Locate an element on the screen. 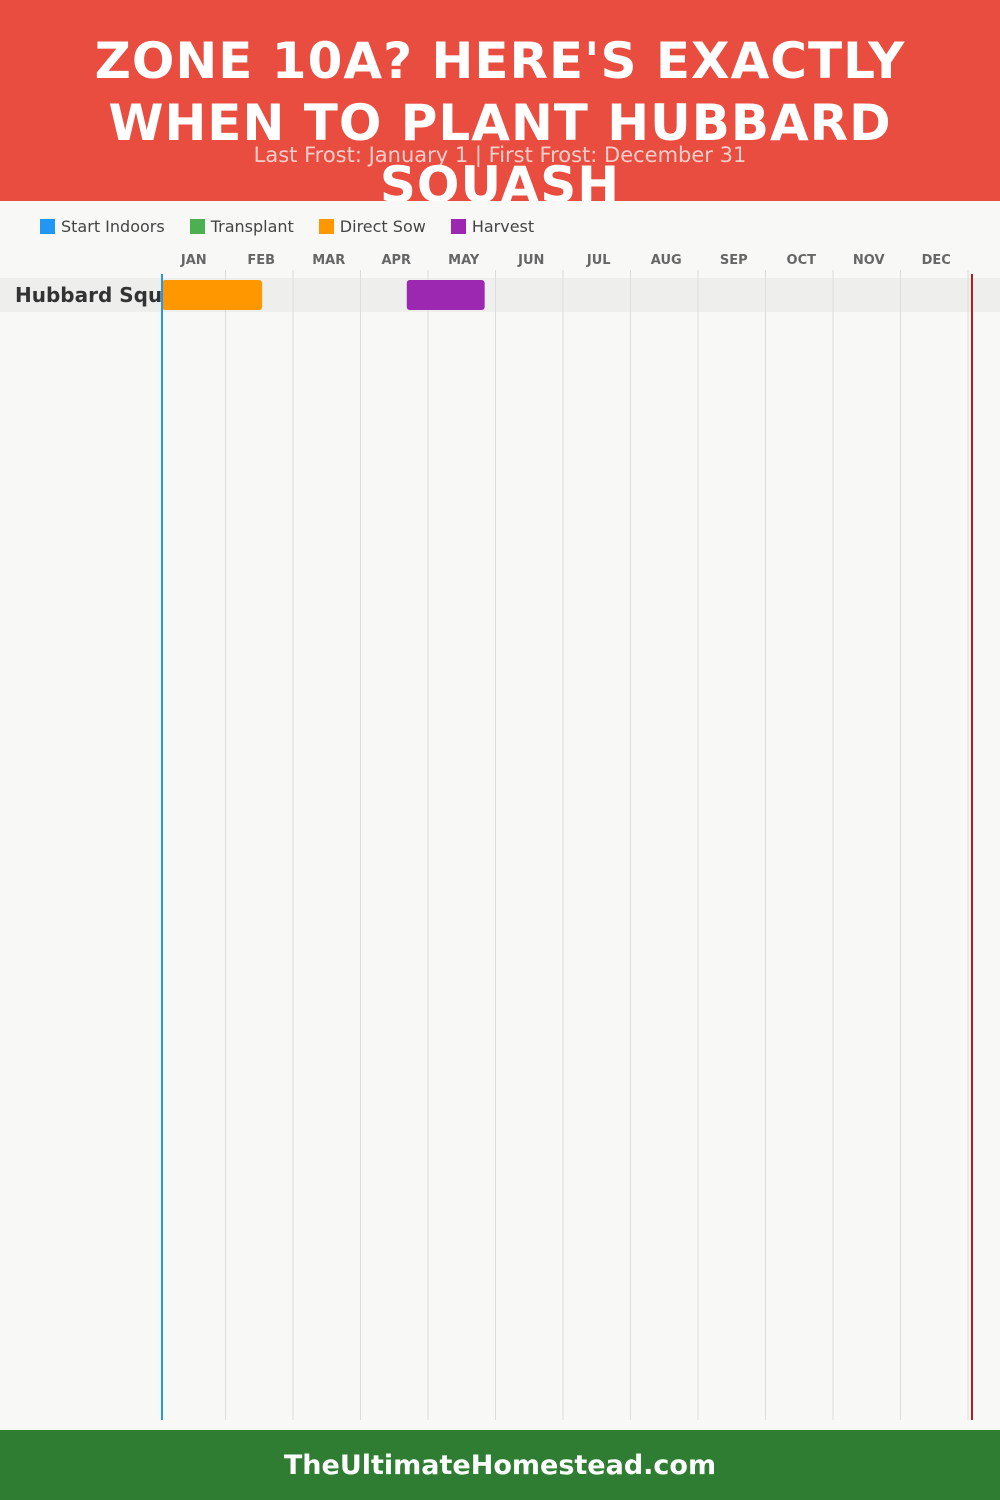 The width and height of the screenshot is (1000, 1500). legend-label: Start Indoors is located at coordinates (113, 226).